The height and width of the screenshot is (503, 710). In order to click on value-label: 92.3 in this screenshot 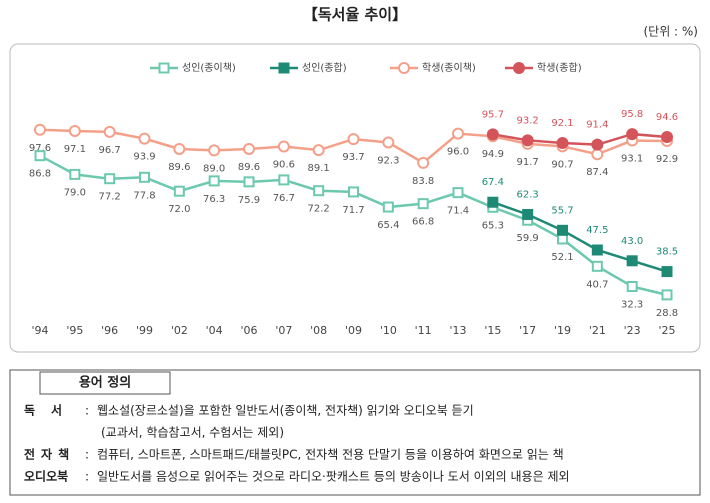, I will do `click(388, 160)`.